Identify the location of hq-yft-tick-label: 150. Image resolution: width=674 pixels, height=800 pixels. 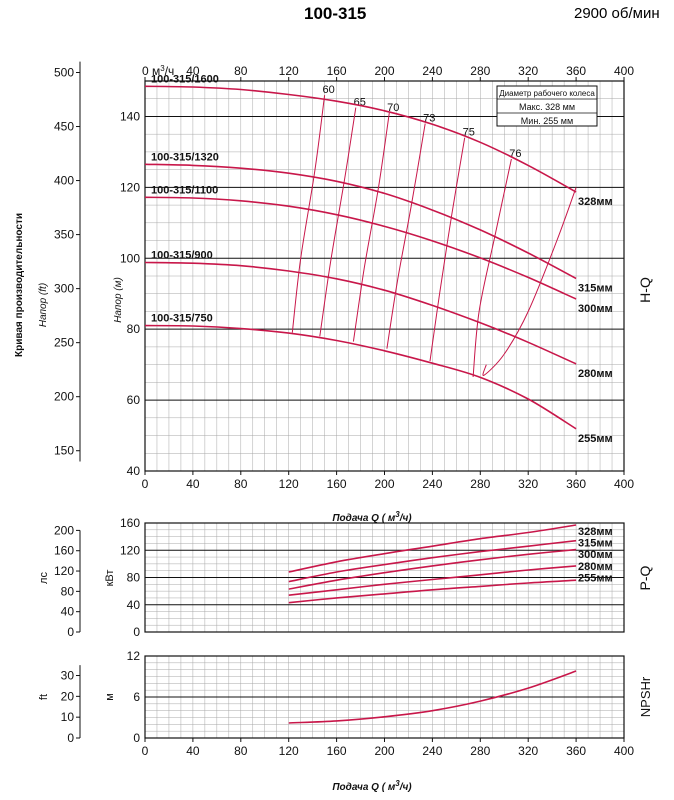
(64, 451).